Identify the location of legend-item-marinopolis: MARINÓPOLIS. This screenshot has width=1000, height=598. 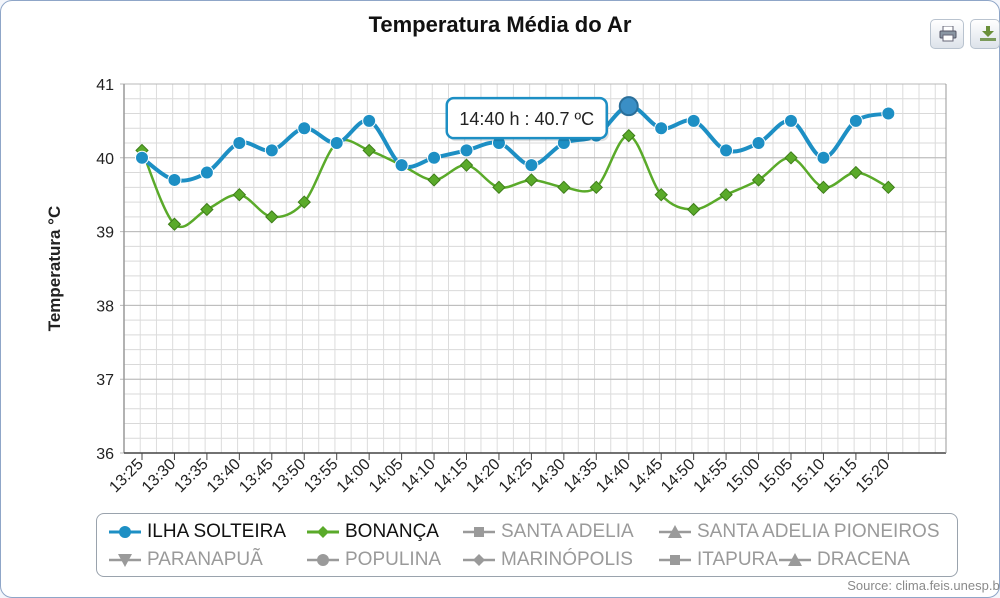
(548, 560).